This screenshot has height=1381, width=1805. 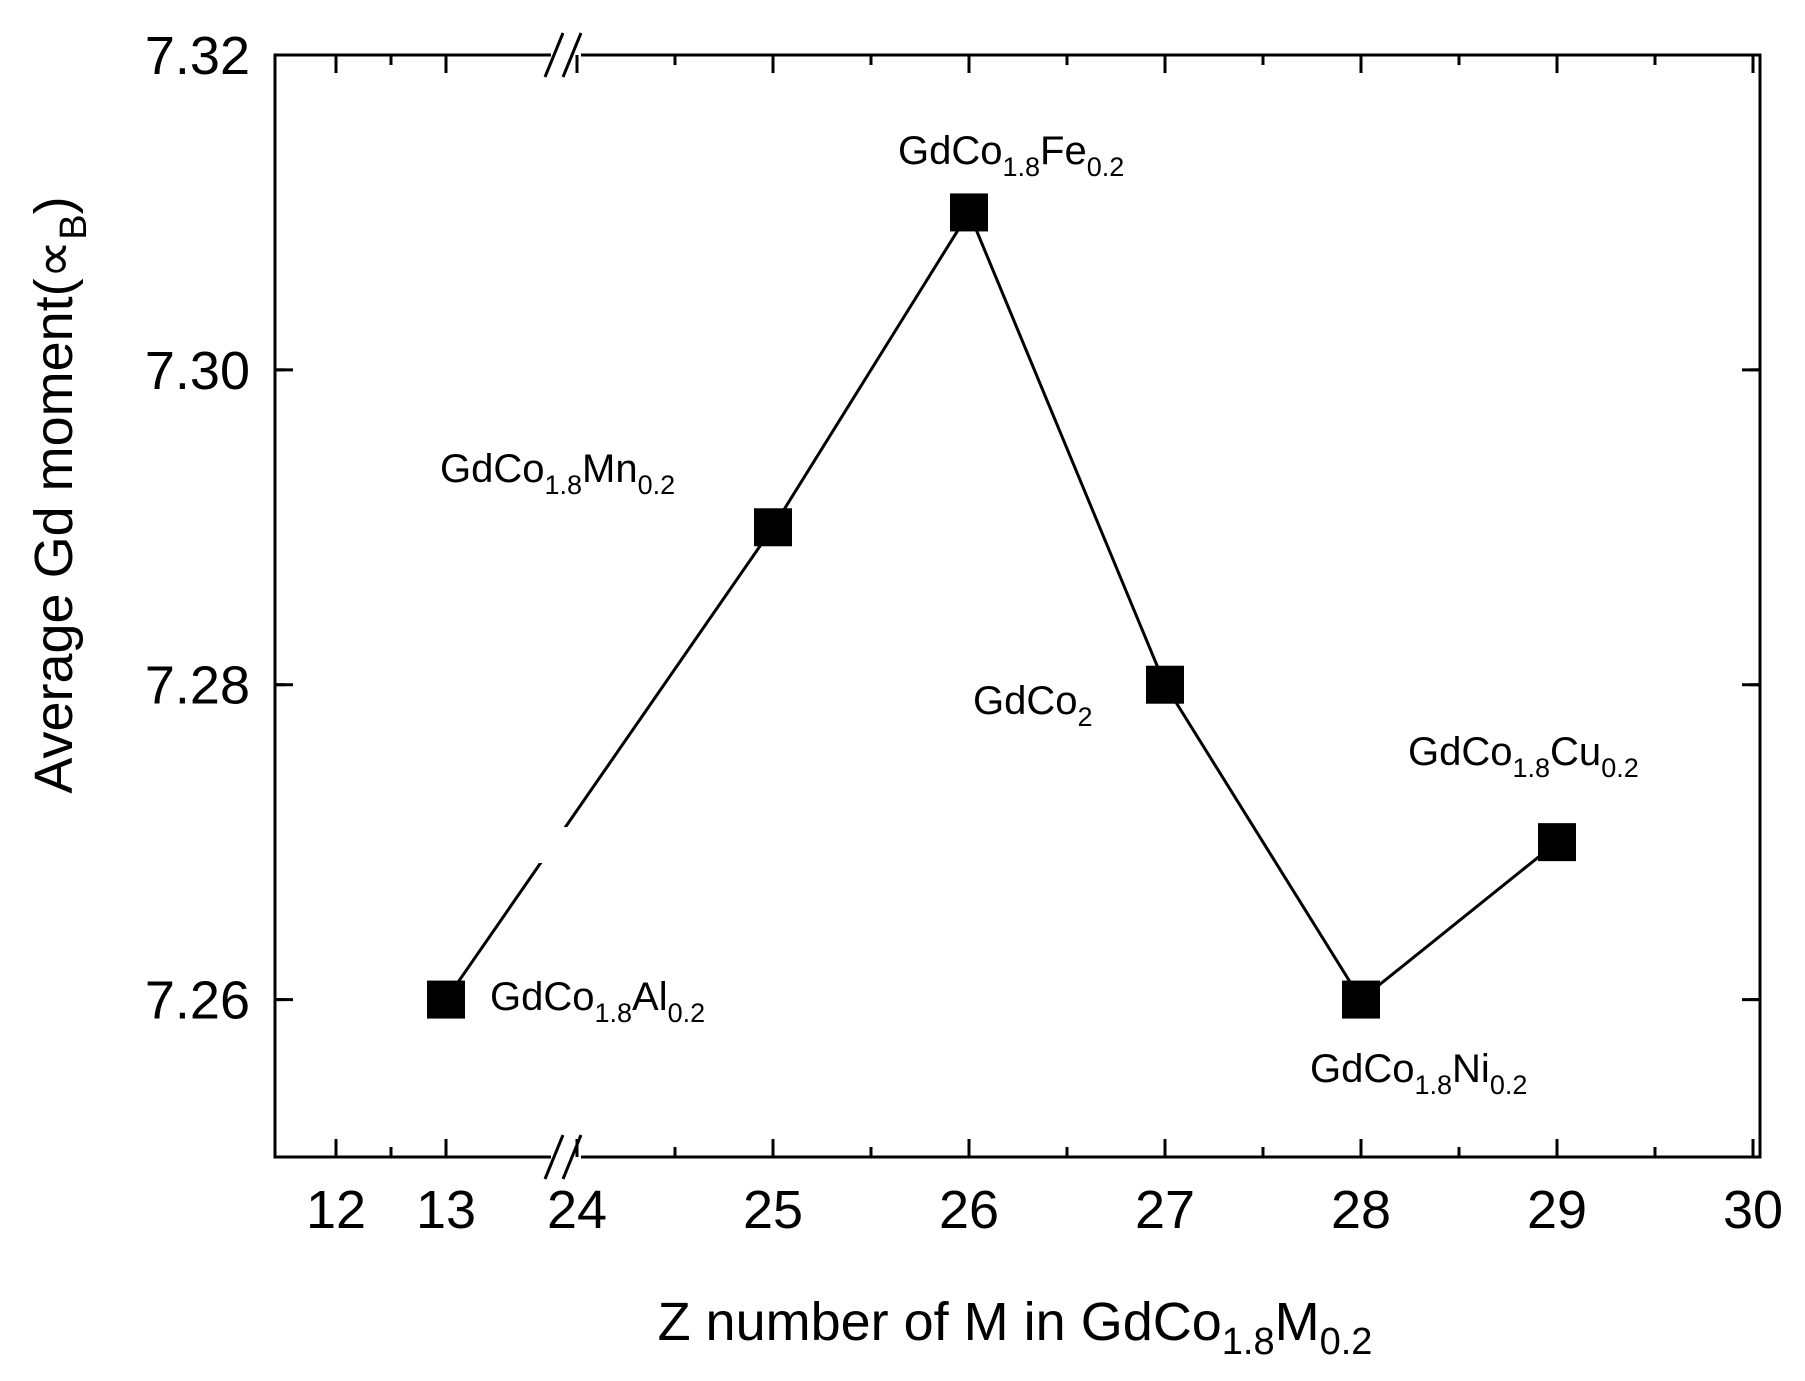 What do you see at coordinates (1011, 155) in the screenshot?
I see `point-annotation: GdCo1.8Fe0.2` at bounding box center [1011, 155].